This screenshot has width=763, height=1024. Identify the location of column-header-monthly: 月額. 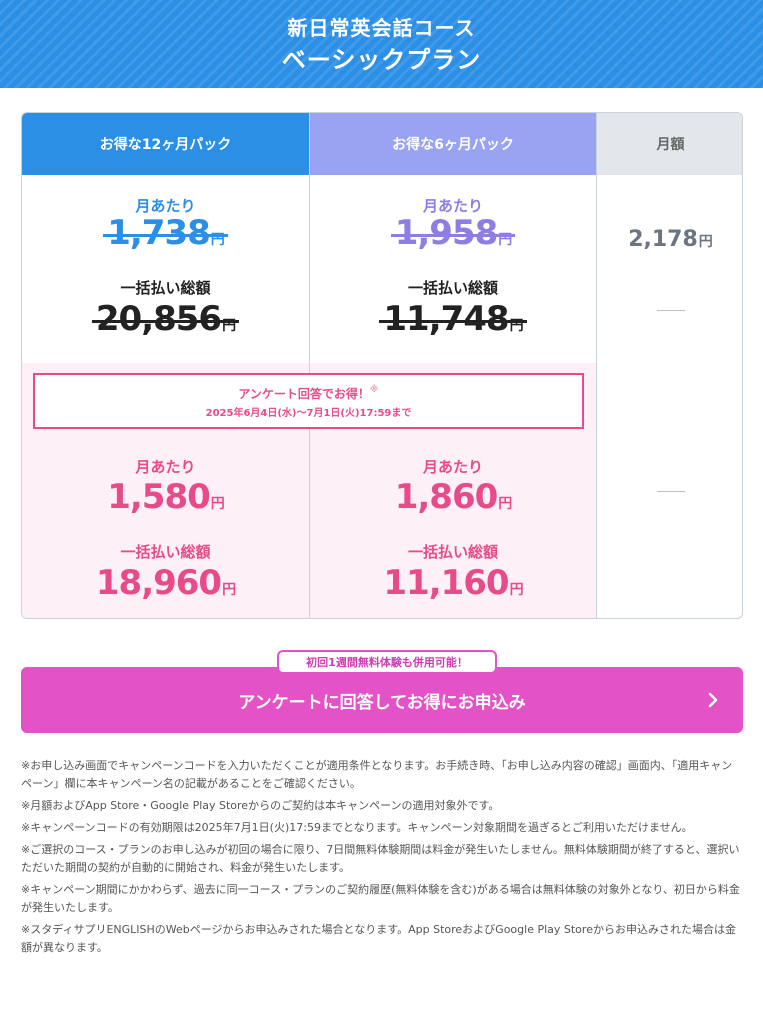
(669, 144).